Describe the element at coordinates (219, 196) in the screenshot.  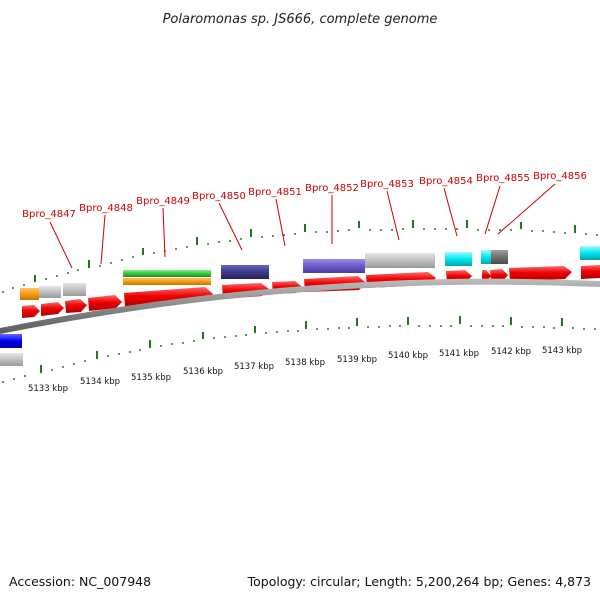
I see `gene-label: Bpro_4850` at that location.